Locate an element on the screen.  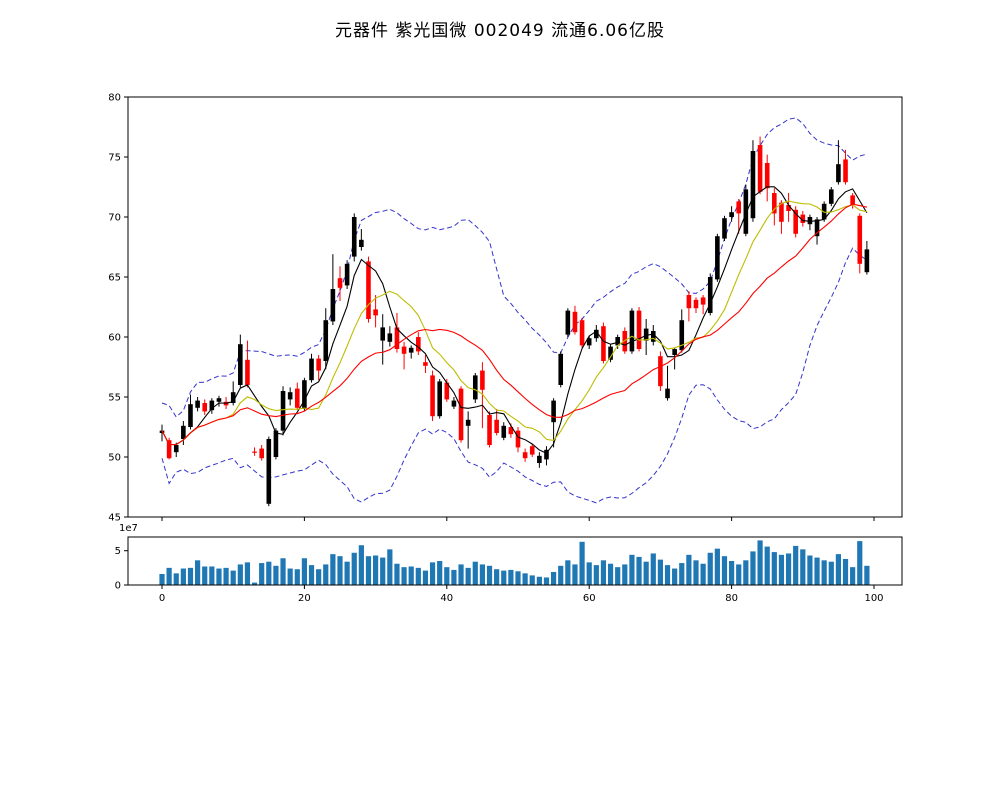
volume-panel-frame is located at coordinates (515, 561).